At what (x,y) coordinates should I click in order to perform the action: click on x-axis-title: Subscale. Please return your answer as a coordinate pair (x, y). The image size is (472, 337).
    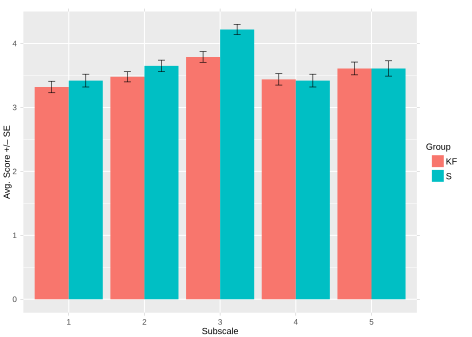
    Looking at the image, I should click on (220, 330).